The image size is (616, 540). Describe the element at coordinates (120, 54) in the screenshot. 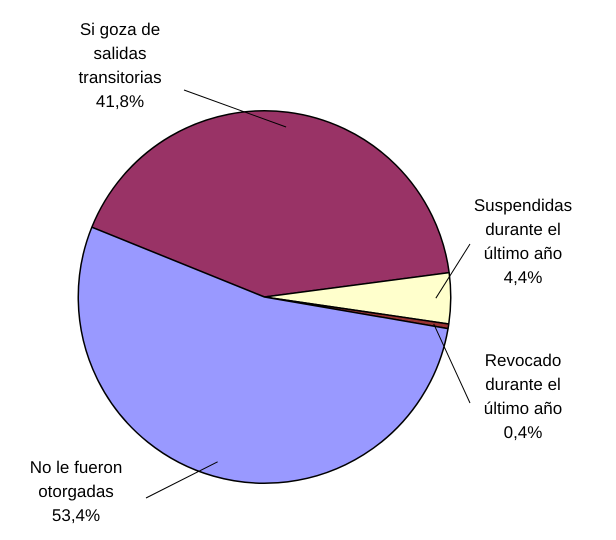

I see `slice-label: Si goza de salidas transitorias` at that location.